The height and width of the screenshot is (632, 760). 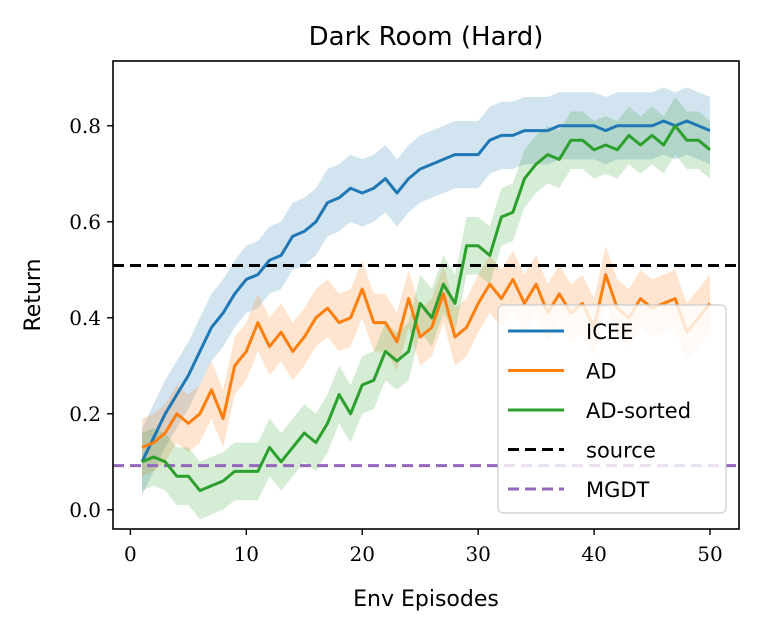 What do you see at coordinates (85, 318) in the screenshot?
I see `y-tick-label: 0.4` at bounding box center [85, 318].